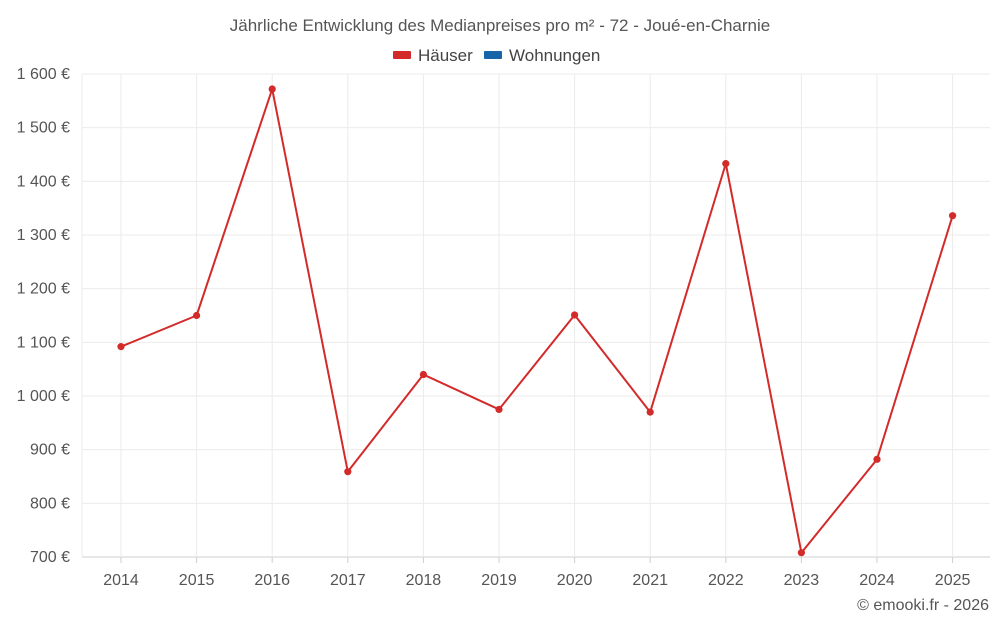 The width and height of the screenshot is (1000, 625). What do you see at coordinates (272, 89) in the screenshot?
I see `data-point-2016` at bounding box center [272, 89].